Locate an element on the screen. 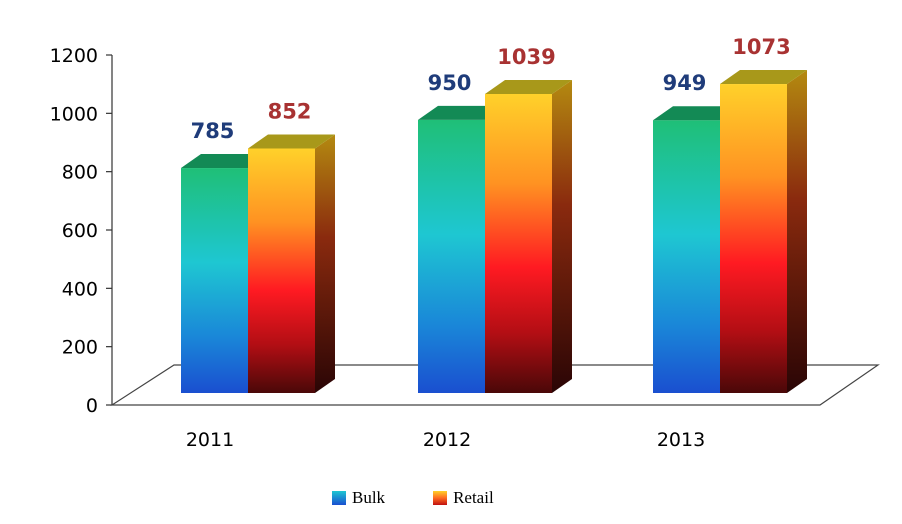  data-label-retail-2013: 1073 is located at coordinates (761, 47).